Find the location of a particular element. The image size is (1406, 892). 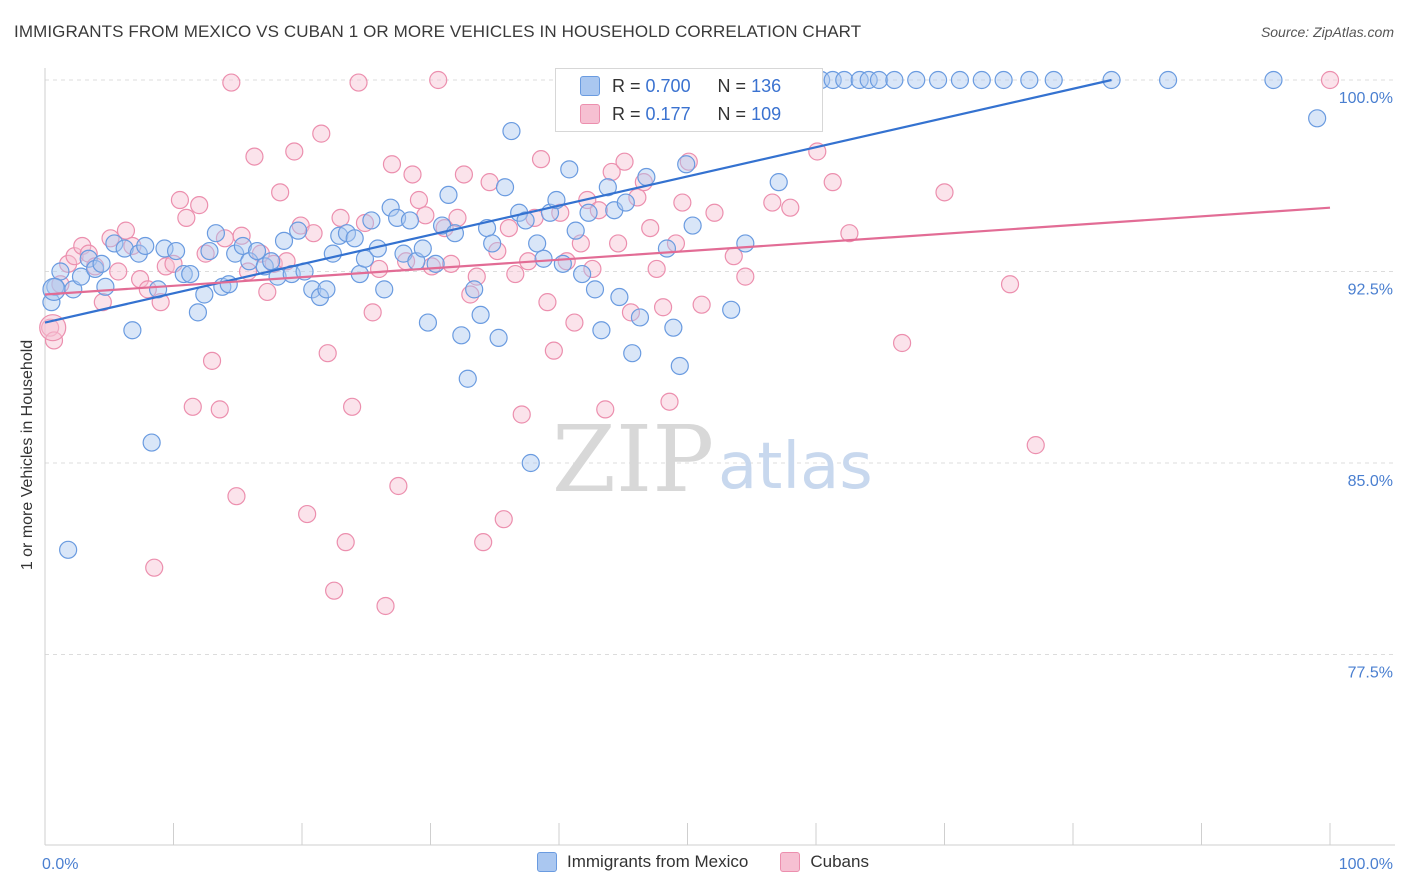

legend-swatch-pink is located at coordinates (590, 114).